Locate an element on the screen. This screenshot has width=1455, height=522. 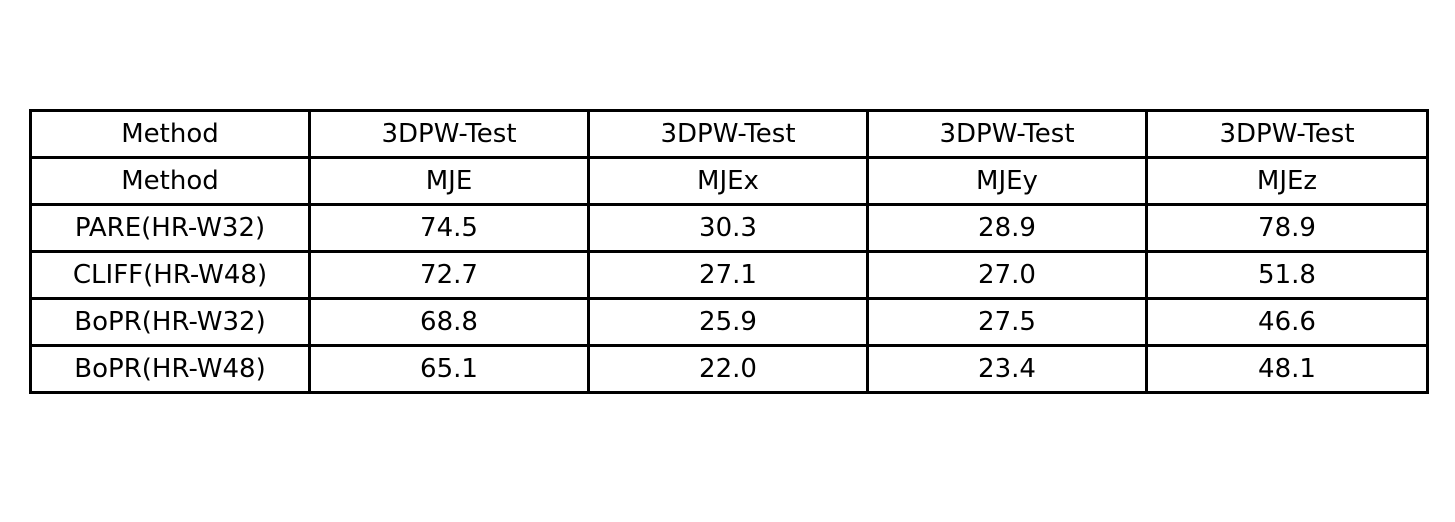
header-cell: MJEx is located at coordinates (728, 181).